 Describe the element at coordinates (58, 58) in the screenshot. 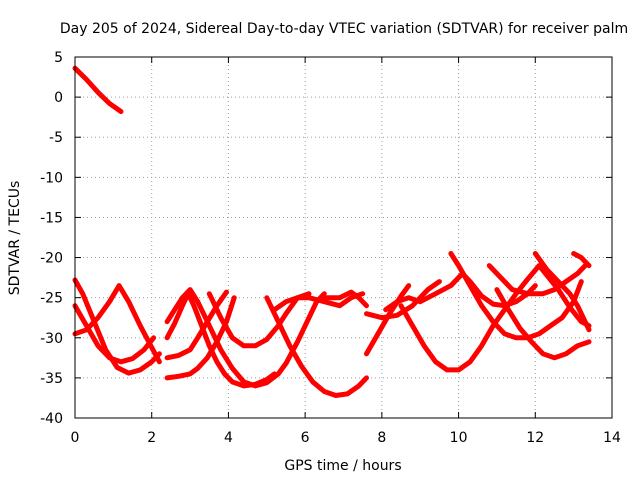

I see `y-tick-label-0: 5` at that location.